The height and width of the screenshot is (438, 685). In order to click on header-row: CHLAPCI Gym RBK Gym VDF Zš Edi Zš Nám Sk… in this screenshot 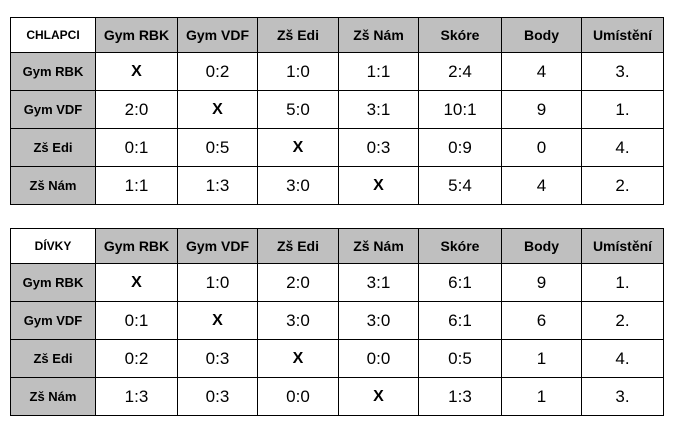, I will do `click(337, 35)`.